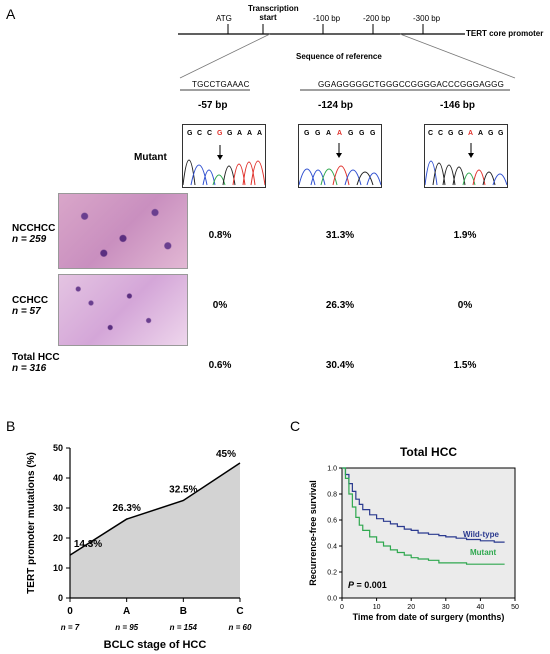  Describe the element at coordinates (26, 311) in the screenshot. I see `group-n: n = 57` at that location.